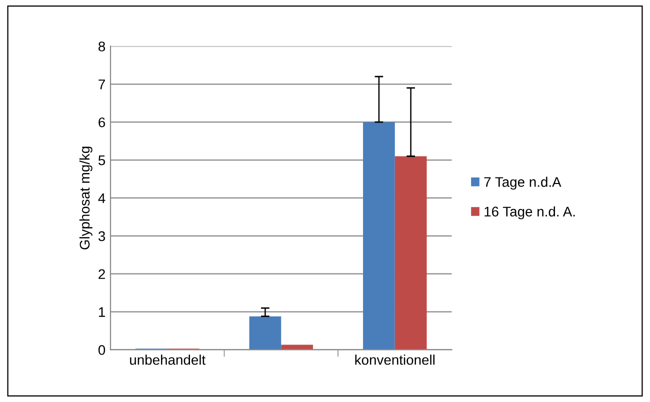  What do you see at coordinates (102, 236) in the screenshot?
I see `y-tick-label: 3` at bounding box center [102, 236].